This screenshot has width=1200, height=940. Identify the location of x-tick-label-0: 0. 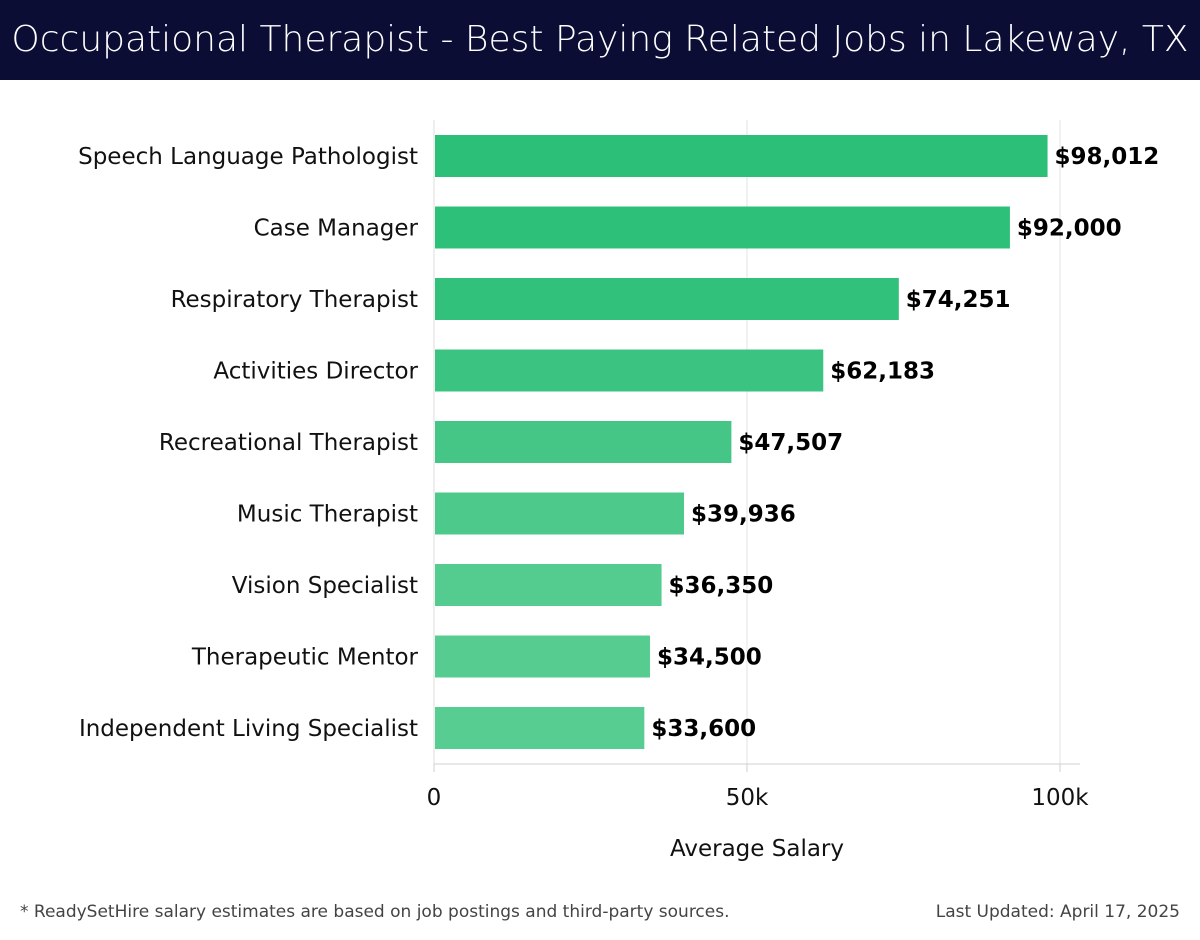
(434, 798).